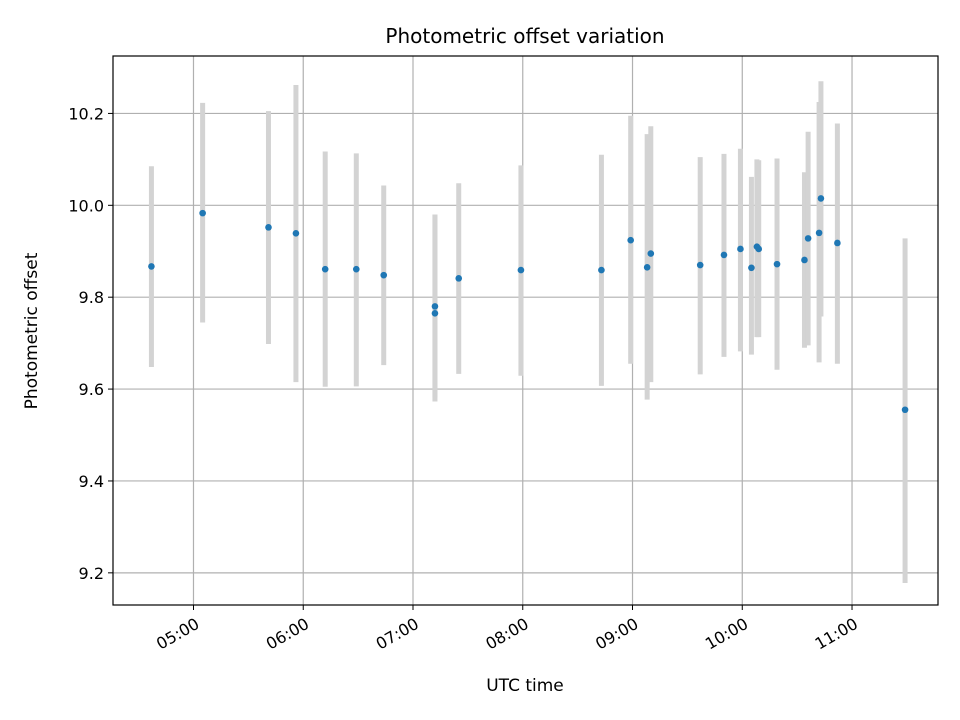 This screenshot has width=960, height=720. Describe the element at coordinates (91, 573) in the screenshot. I see `y-tick-label: 9.2` at that location.